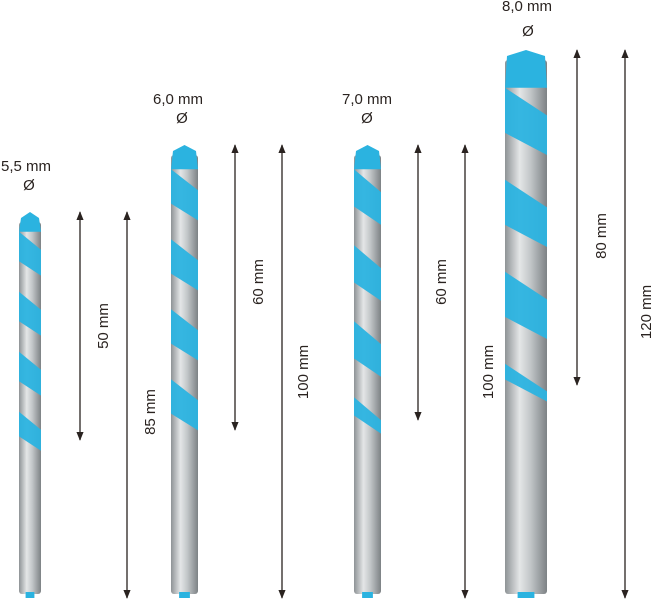  I want to click on total-length-label-1: 85 mm, so click(150, 412).